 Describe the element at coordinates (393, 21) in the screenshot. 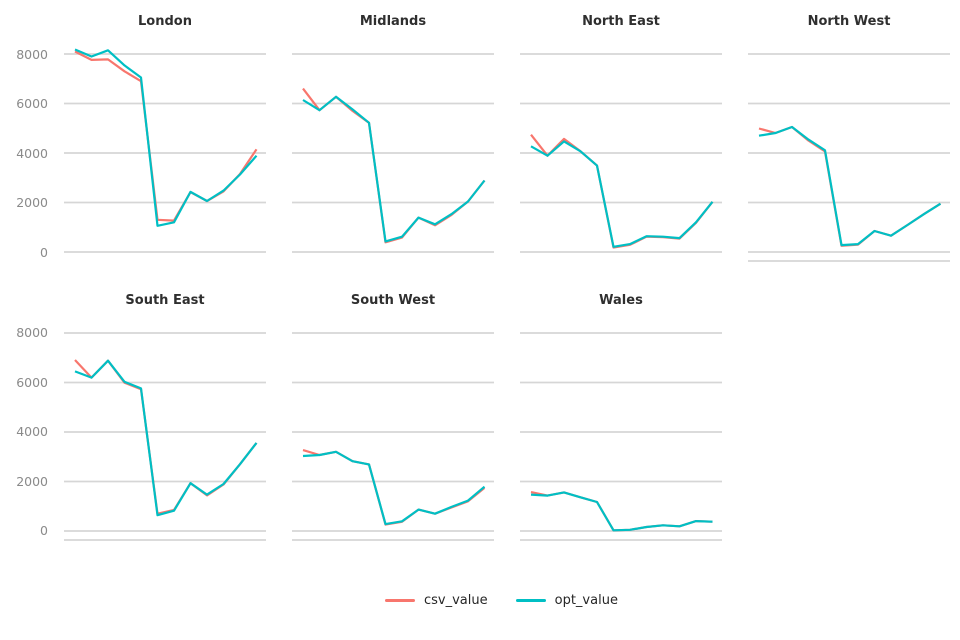

I see `panel-title-midlands: Midlands` at that location.